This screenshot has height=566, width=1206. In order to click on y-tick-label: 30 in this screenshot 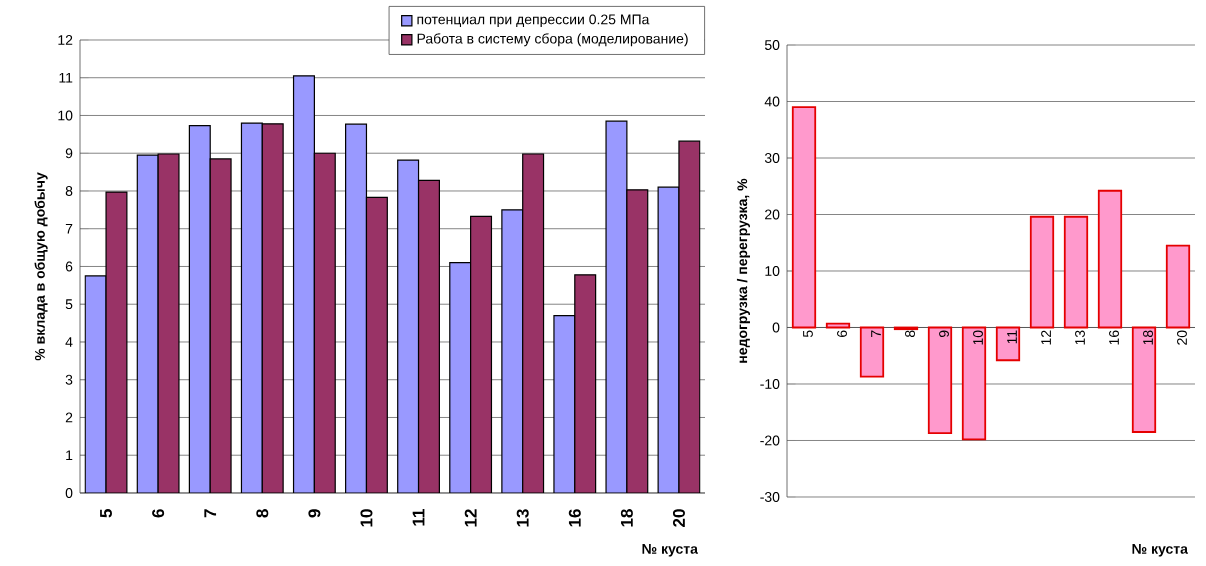, I will do `click(772, 158)`.